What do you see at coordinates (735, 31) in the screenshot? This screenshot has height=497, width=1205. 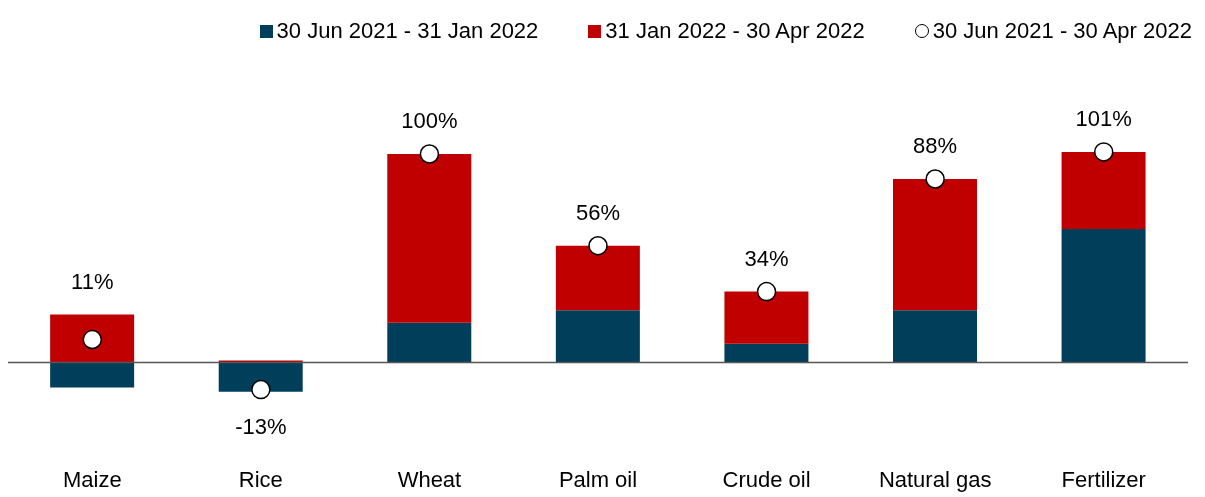 I see `legend-label: 31 Jan 2022 - 30 Apr 2022` at bounding box center [735, 31].